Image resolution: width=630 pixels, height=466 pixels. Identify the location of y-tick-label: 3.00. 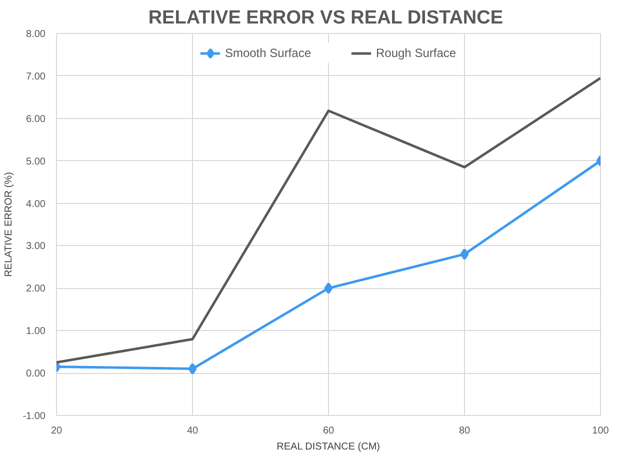
(36, 246).